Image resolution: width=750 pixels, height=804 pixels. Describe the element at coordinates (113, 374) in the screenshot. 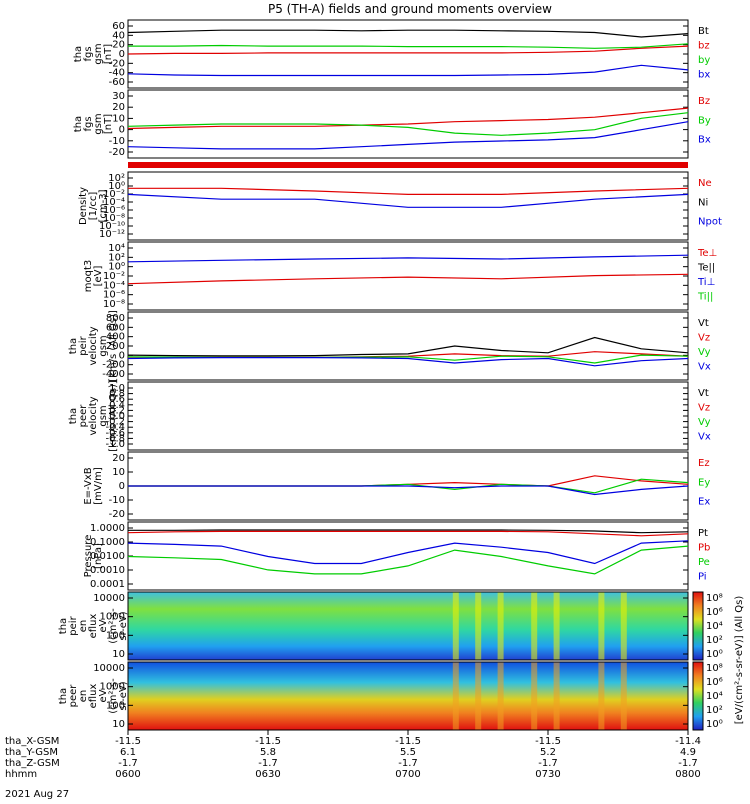

I see `y-tick-label: -400` at that location.